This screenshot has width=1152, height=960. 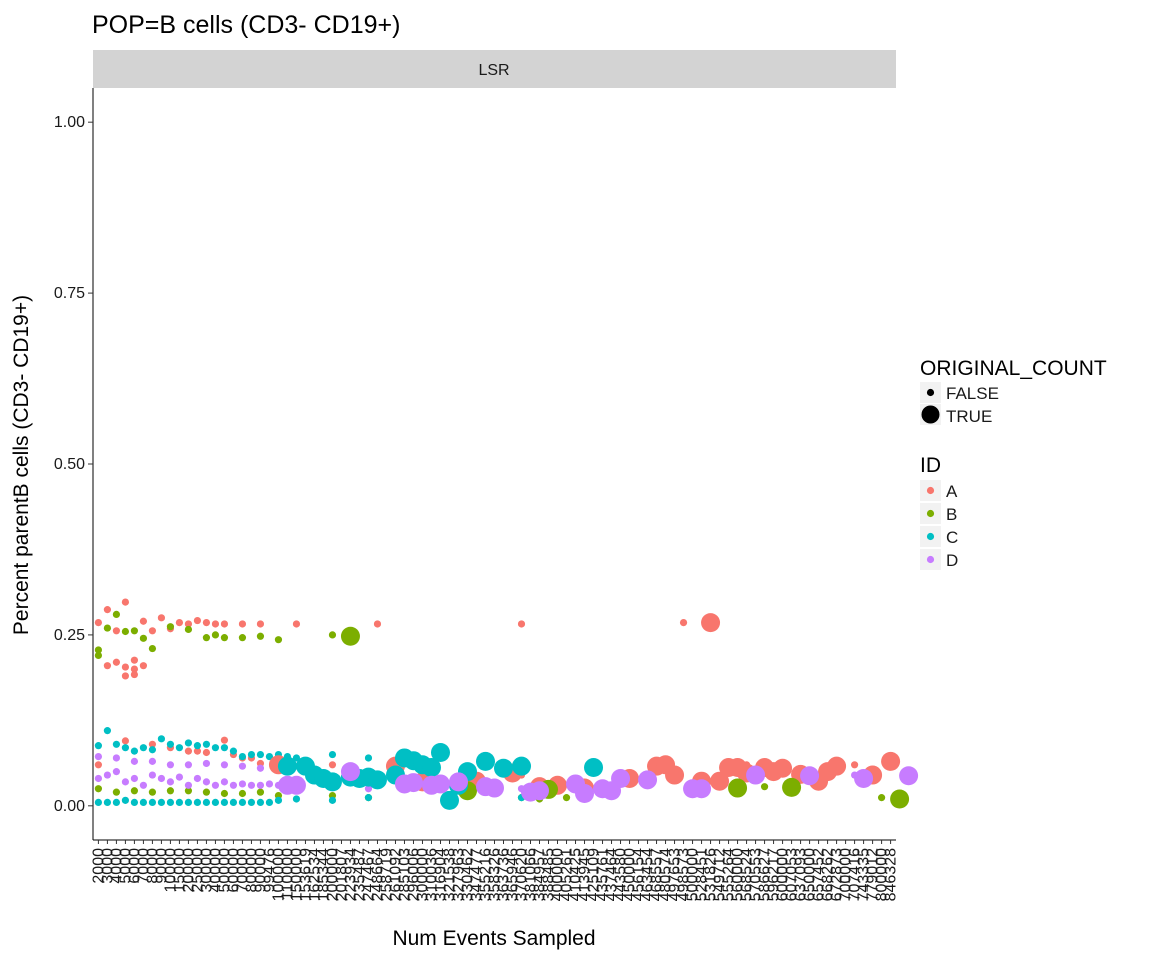 I want to click on x-tick-label: 50000, so click(x=224, y=870).